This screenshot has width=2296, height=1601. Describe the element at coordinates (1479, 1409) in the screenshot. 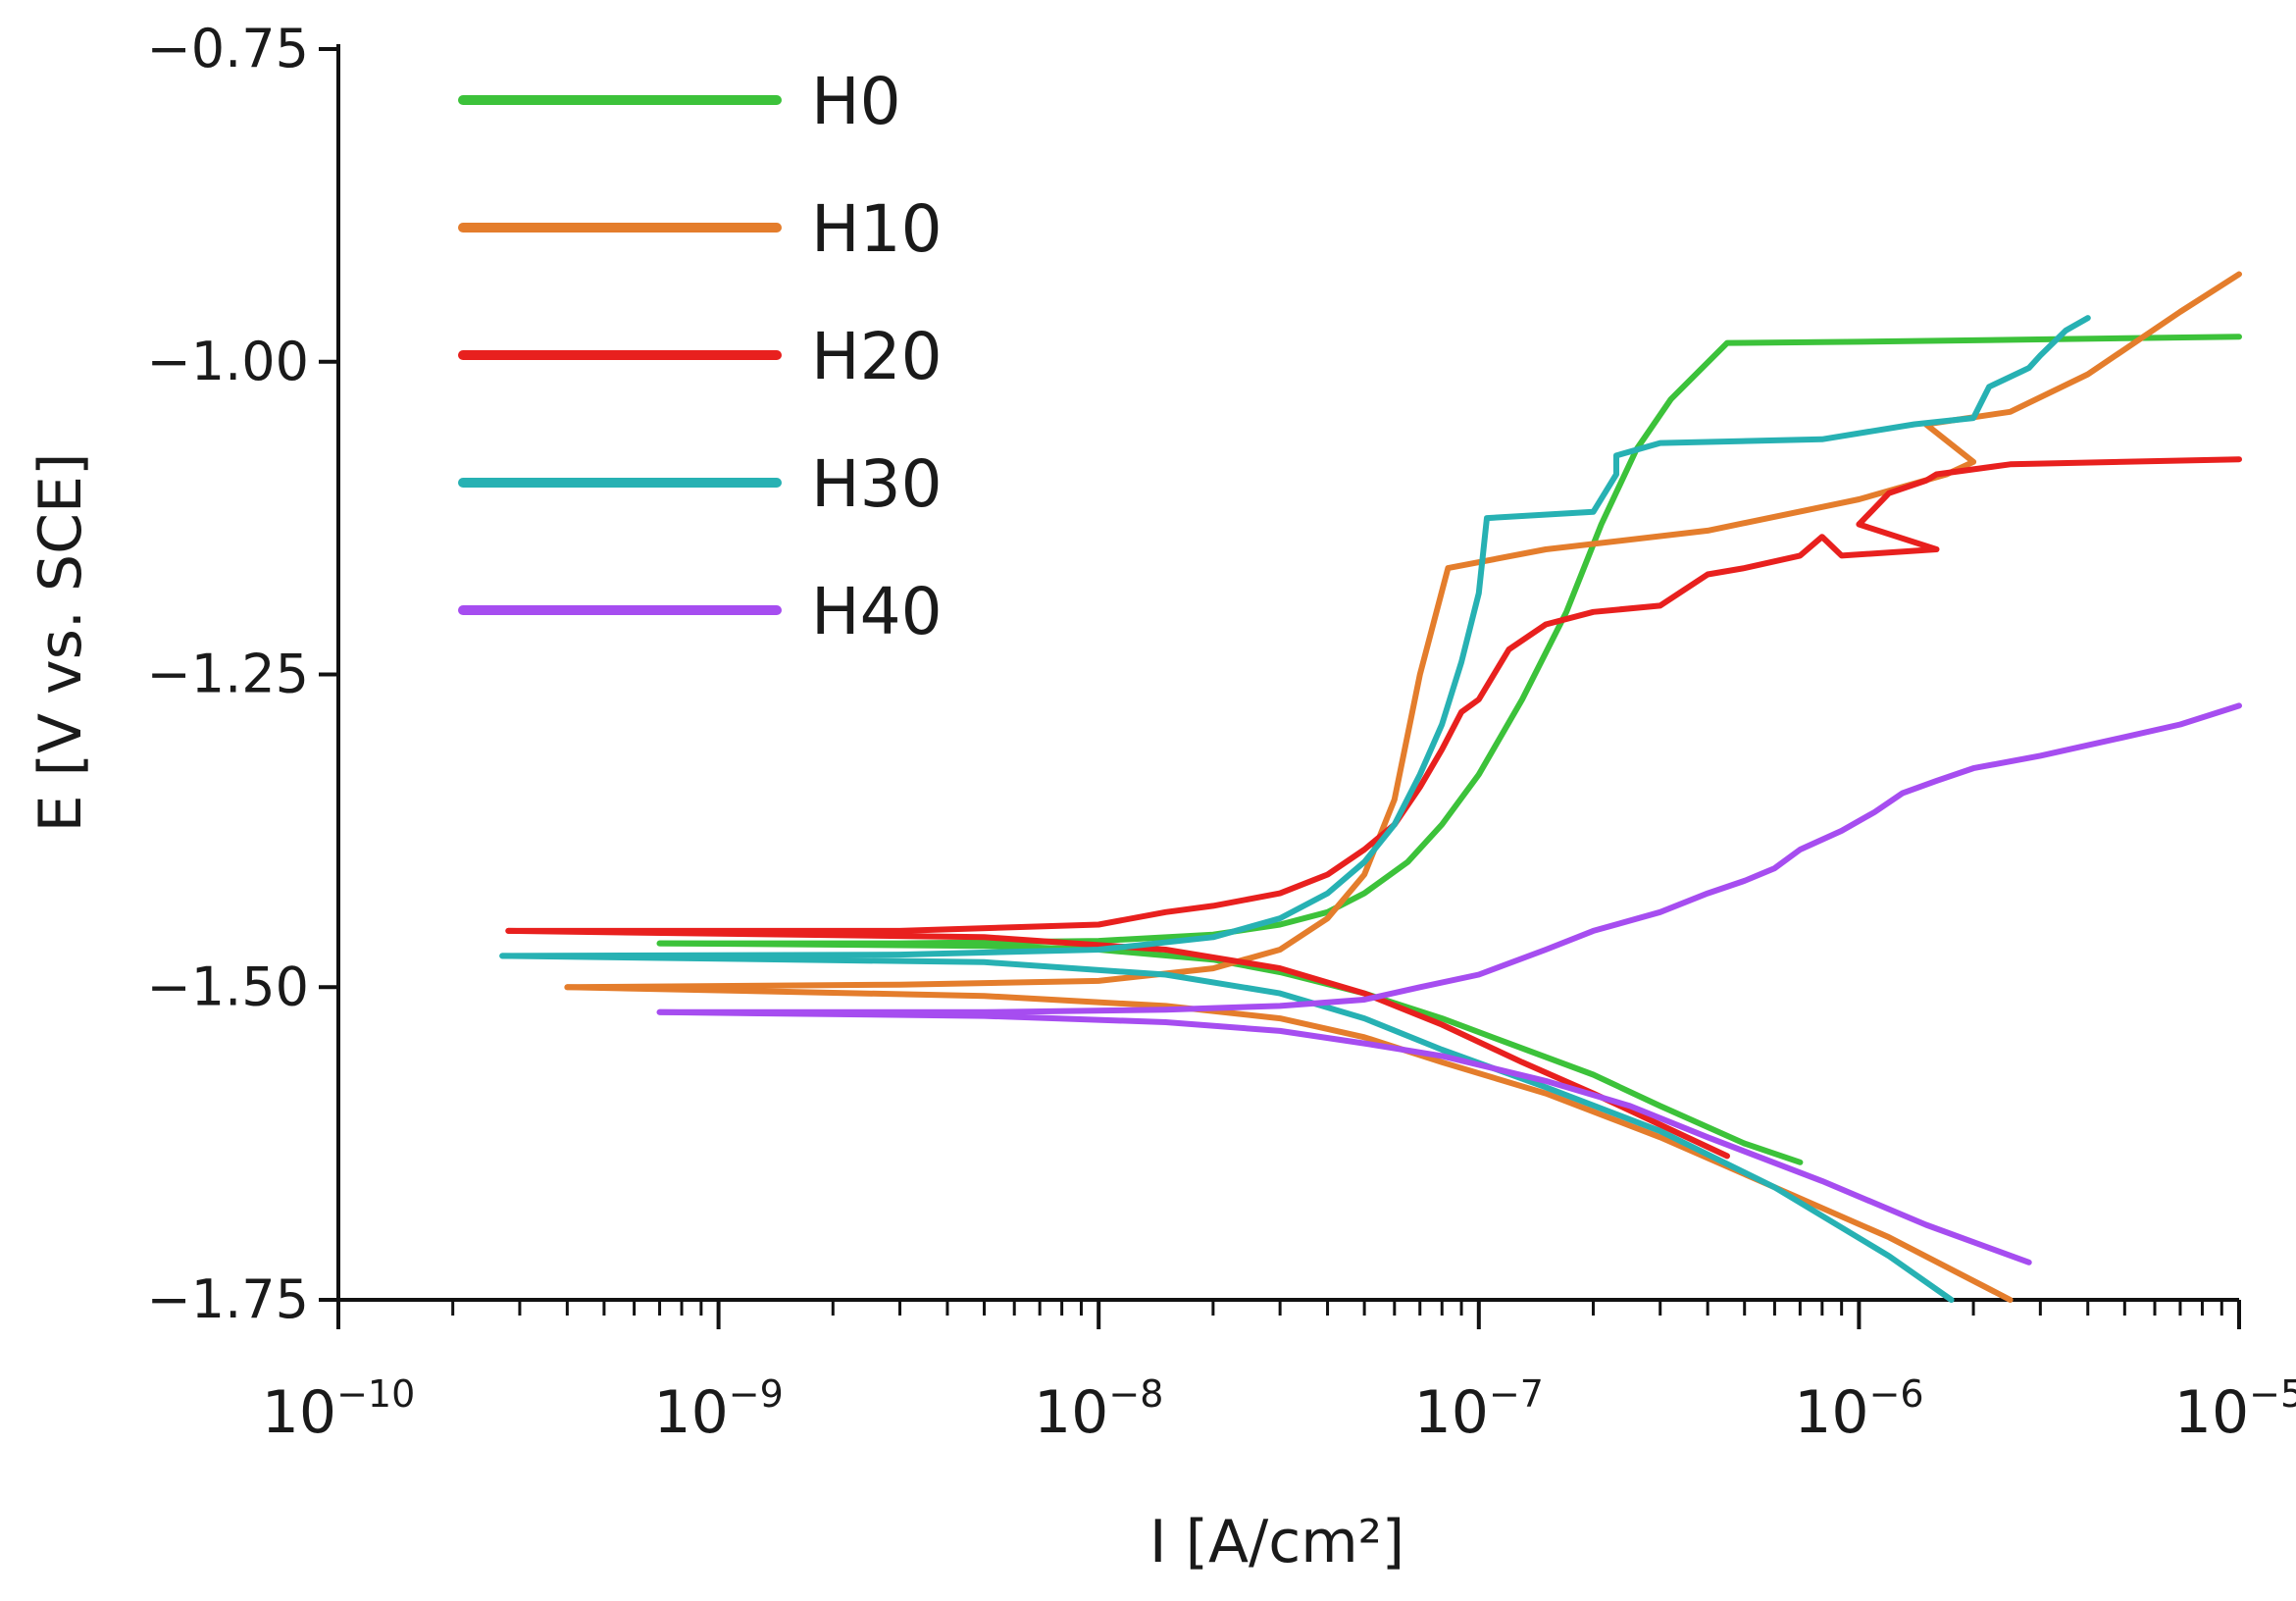

I see `x-tick-label: 10⁻⁷` at that location.